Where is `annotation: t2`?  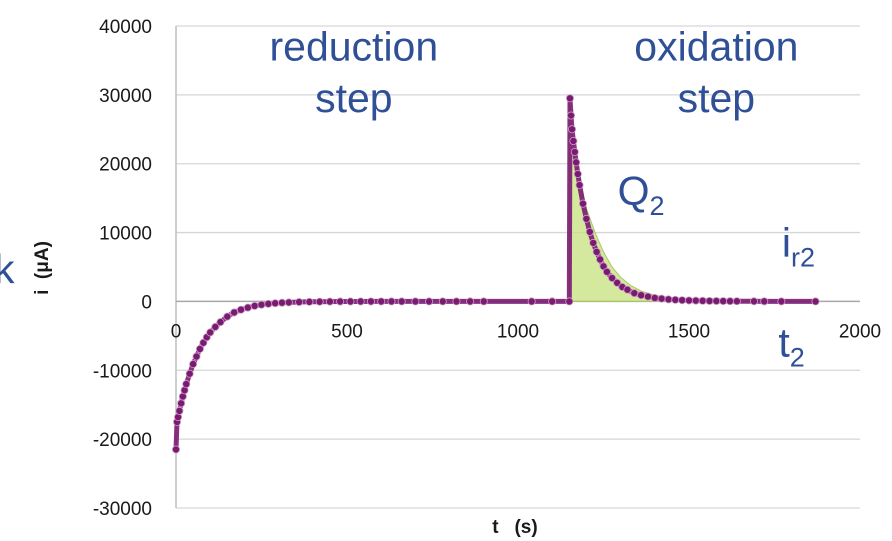 annotation: t2 is located at coordinates (791, 346).